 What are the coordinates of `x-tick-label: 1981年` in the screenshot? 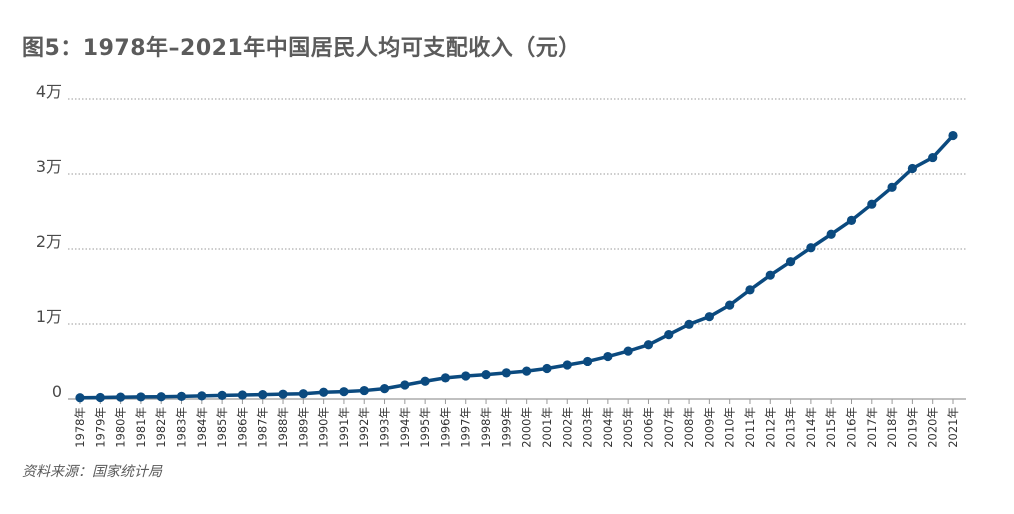 It's located at (141, 427).